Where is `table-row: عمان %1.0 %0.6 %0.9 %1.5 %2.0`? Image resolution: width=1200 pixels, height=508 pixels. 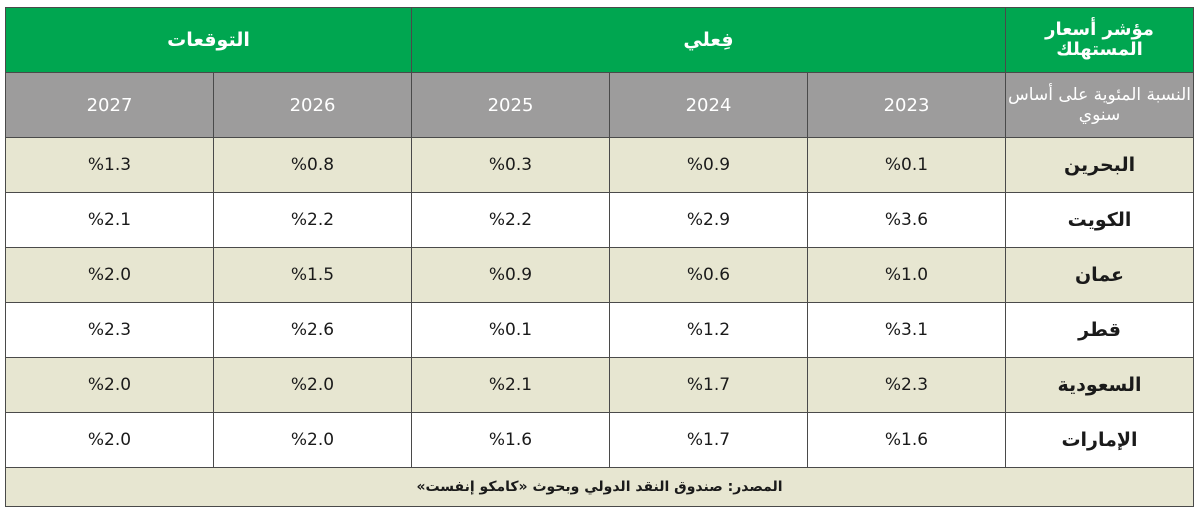 table-row: عمان %1.0 %0.6 %0.9 %1.5 %2.0 is located at coordinates (600, 275).